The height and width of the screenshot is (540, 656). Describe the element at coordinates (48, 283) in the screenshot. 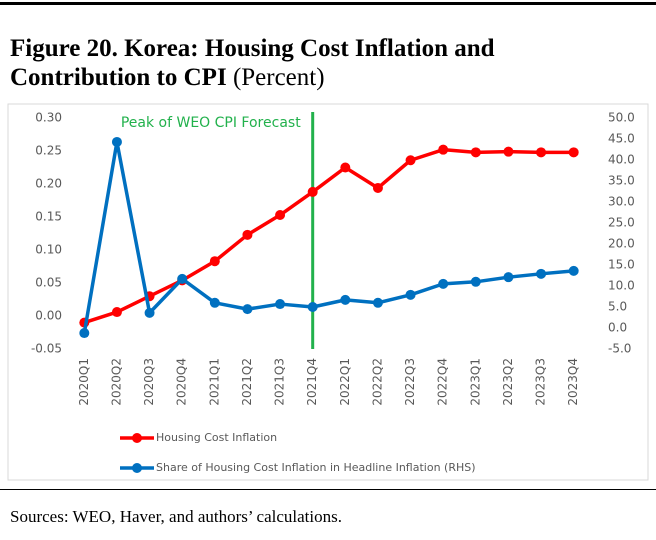

I see `y-tick-label: 0.05` at that location.